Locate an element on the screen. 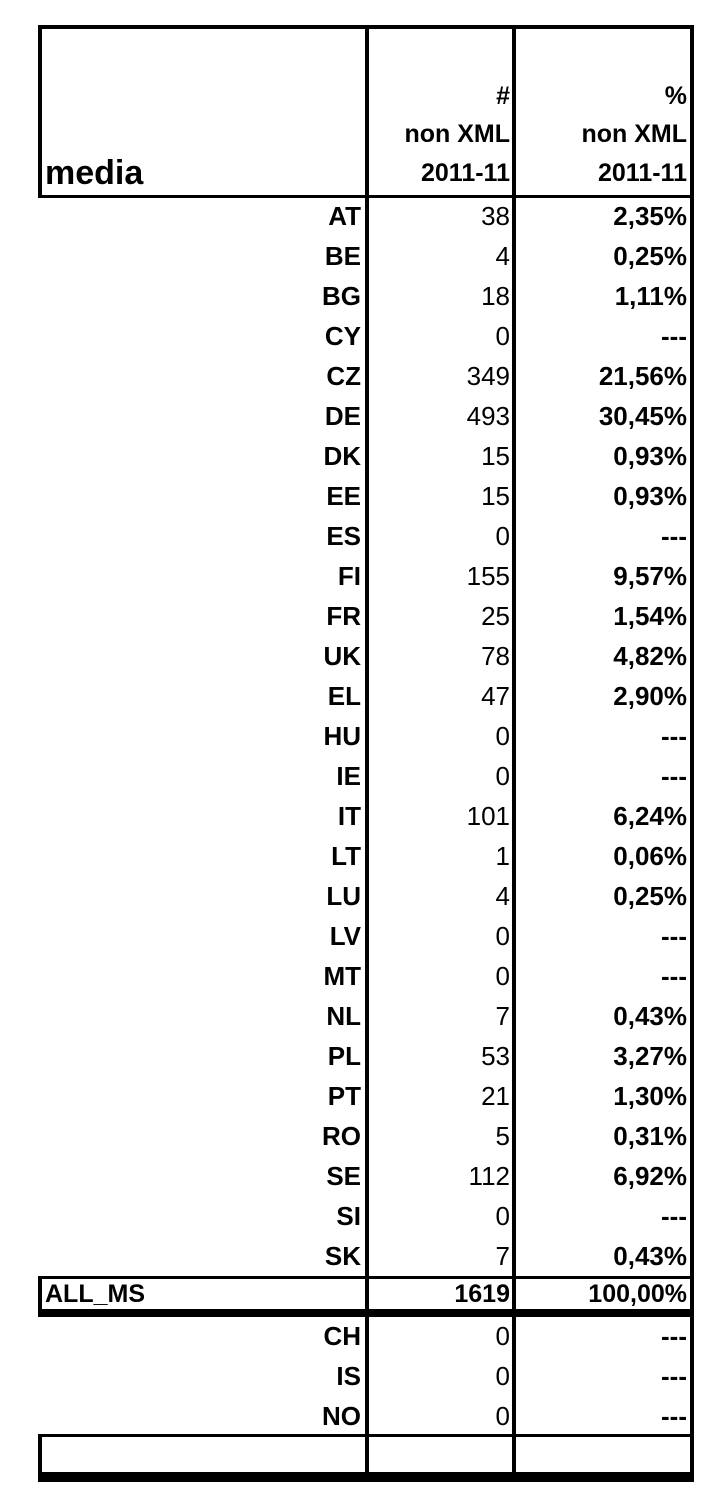  non-xml-count: 493 is located at coordinates (488, 416).